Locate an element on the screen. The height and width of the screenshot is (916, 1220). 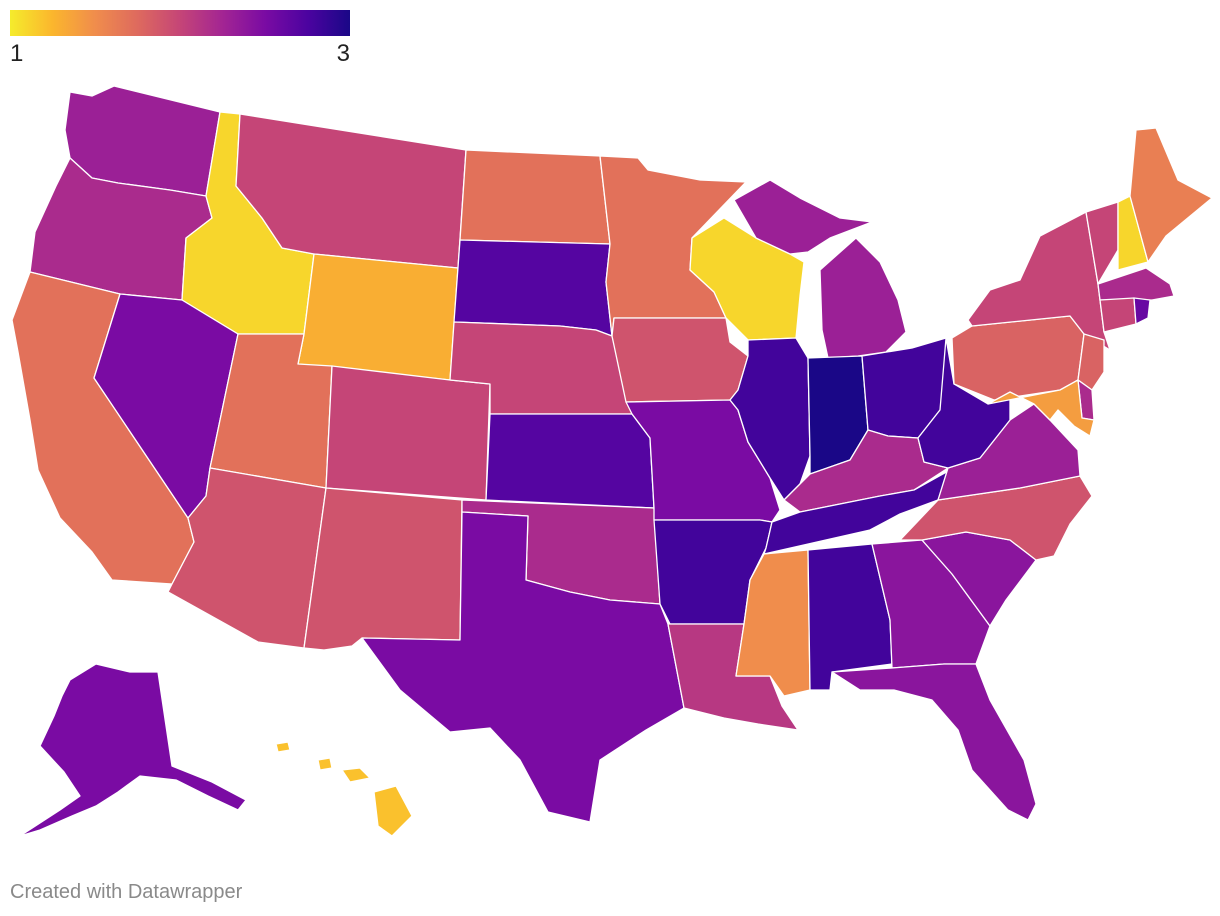
state-NH is located at coordinates (1133, 233).